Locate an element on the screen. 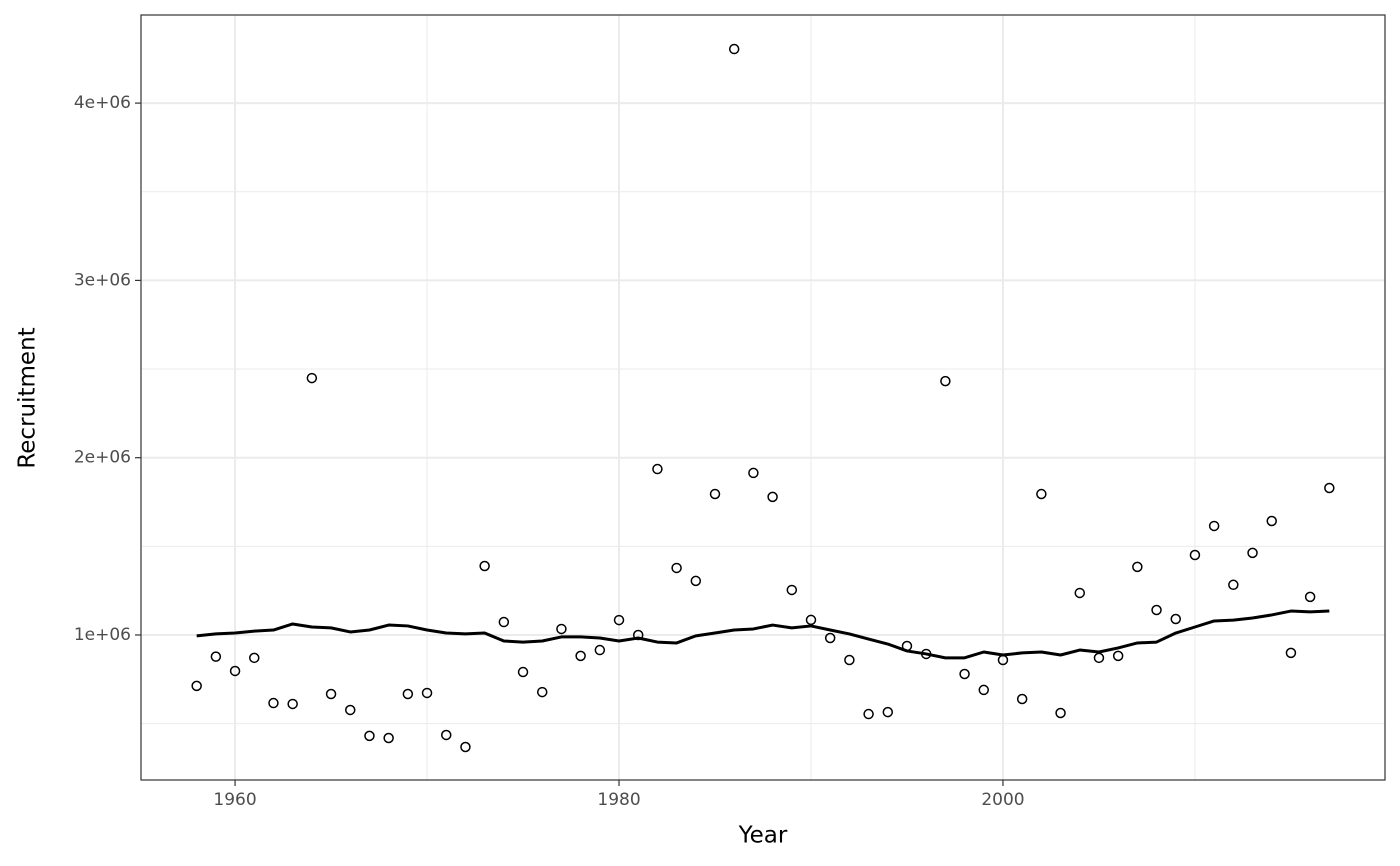 The width and height of the screenshot is (1400, 866). y-tick-label: 3e+06 is located at coordinates (102, 280).